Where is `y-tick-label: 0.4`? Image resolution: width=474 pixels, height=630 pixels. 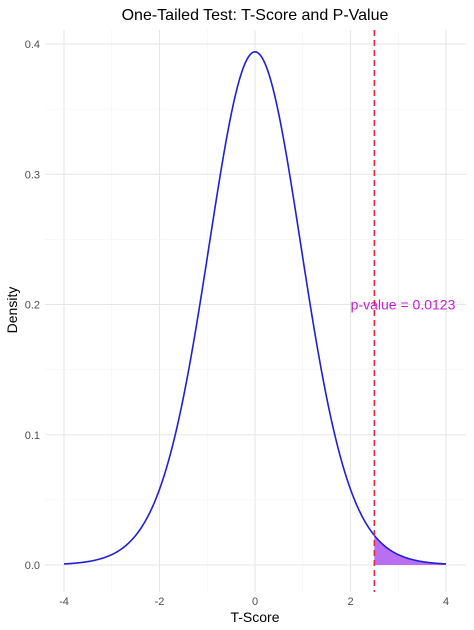
y-tick-label: 0.4 is located at coordinates (32, 45).